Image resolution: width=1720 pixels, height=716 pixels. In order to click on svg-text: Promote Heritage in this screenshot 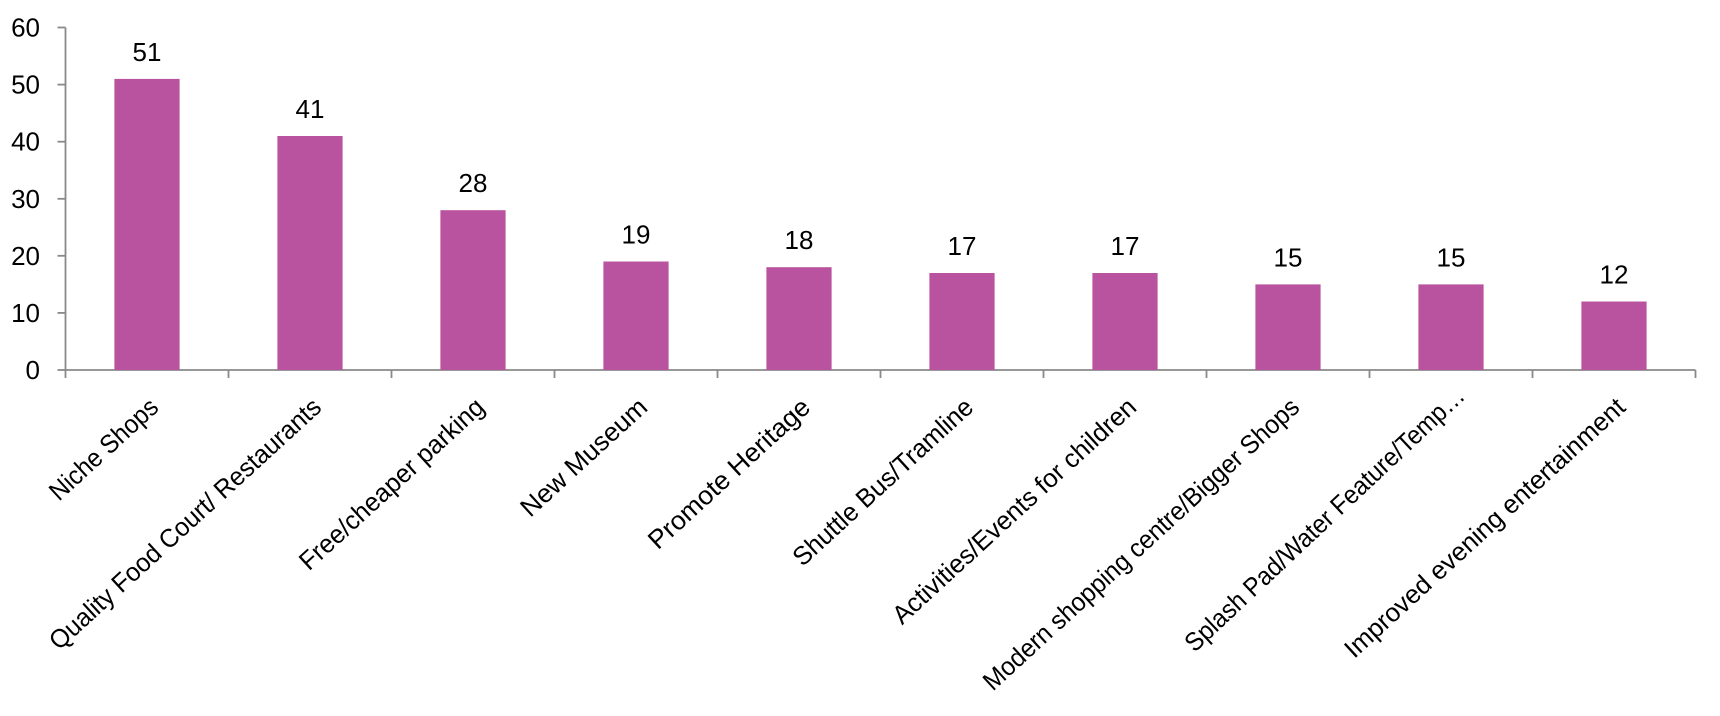, I will do `click(729, 473)`.